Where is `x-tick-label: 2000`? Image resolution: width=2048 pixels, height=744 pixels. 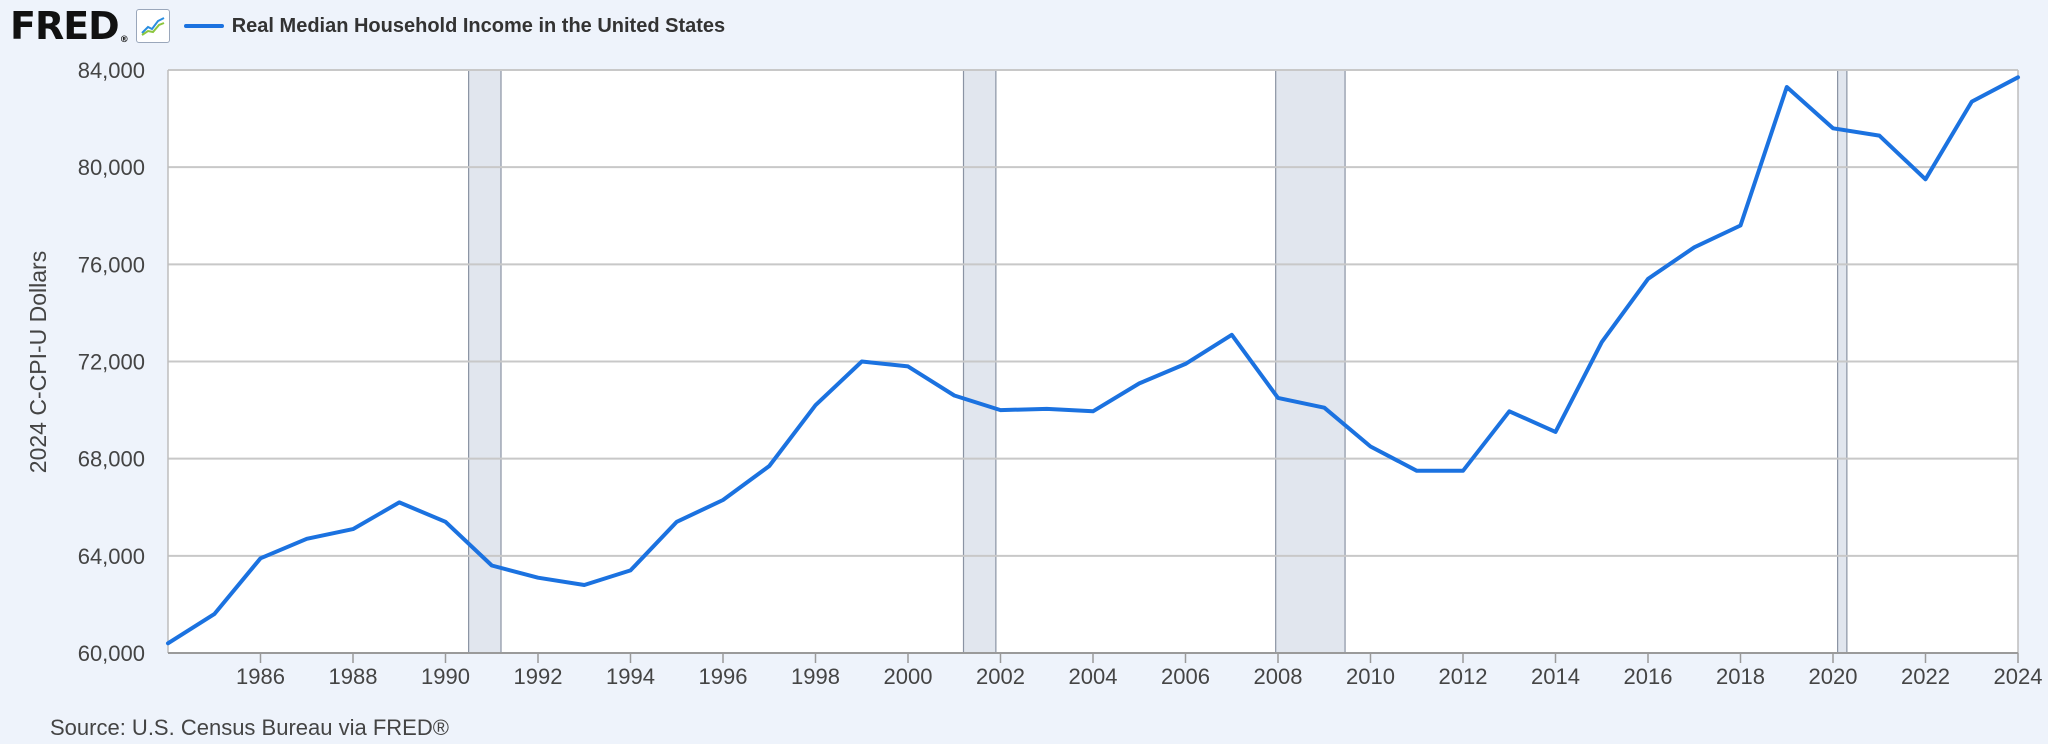
x-tick-label: 2000 is located at coordinates (908, 676).